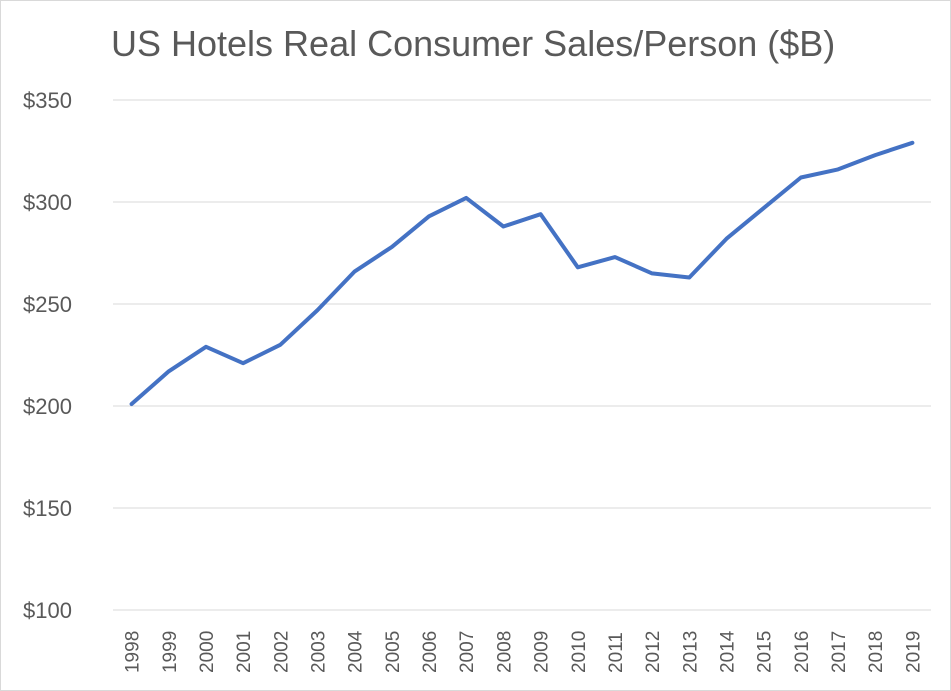 This screenshot has height=691, width=951. I want to click on x-tick-label: 2001, so click(244, 652).